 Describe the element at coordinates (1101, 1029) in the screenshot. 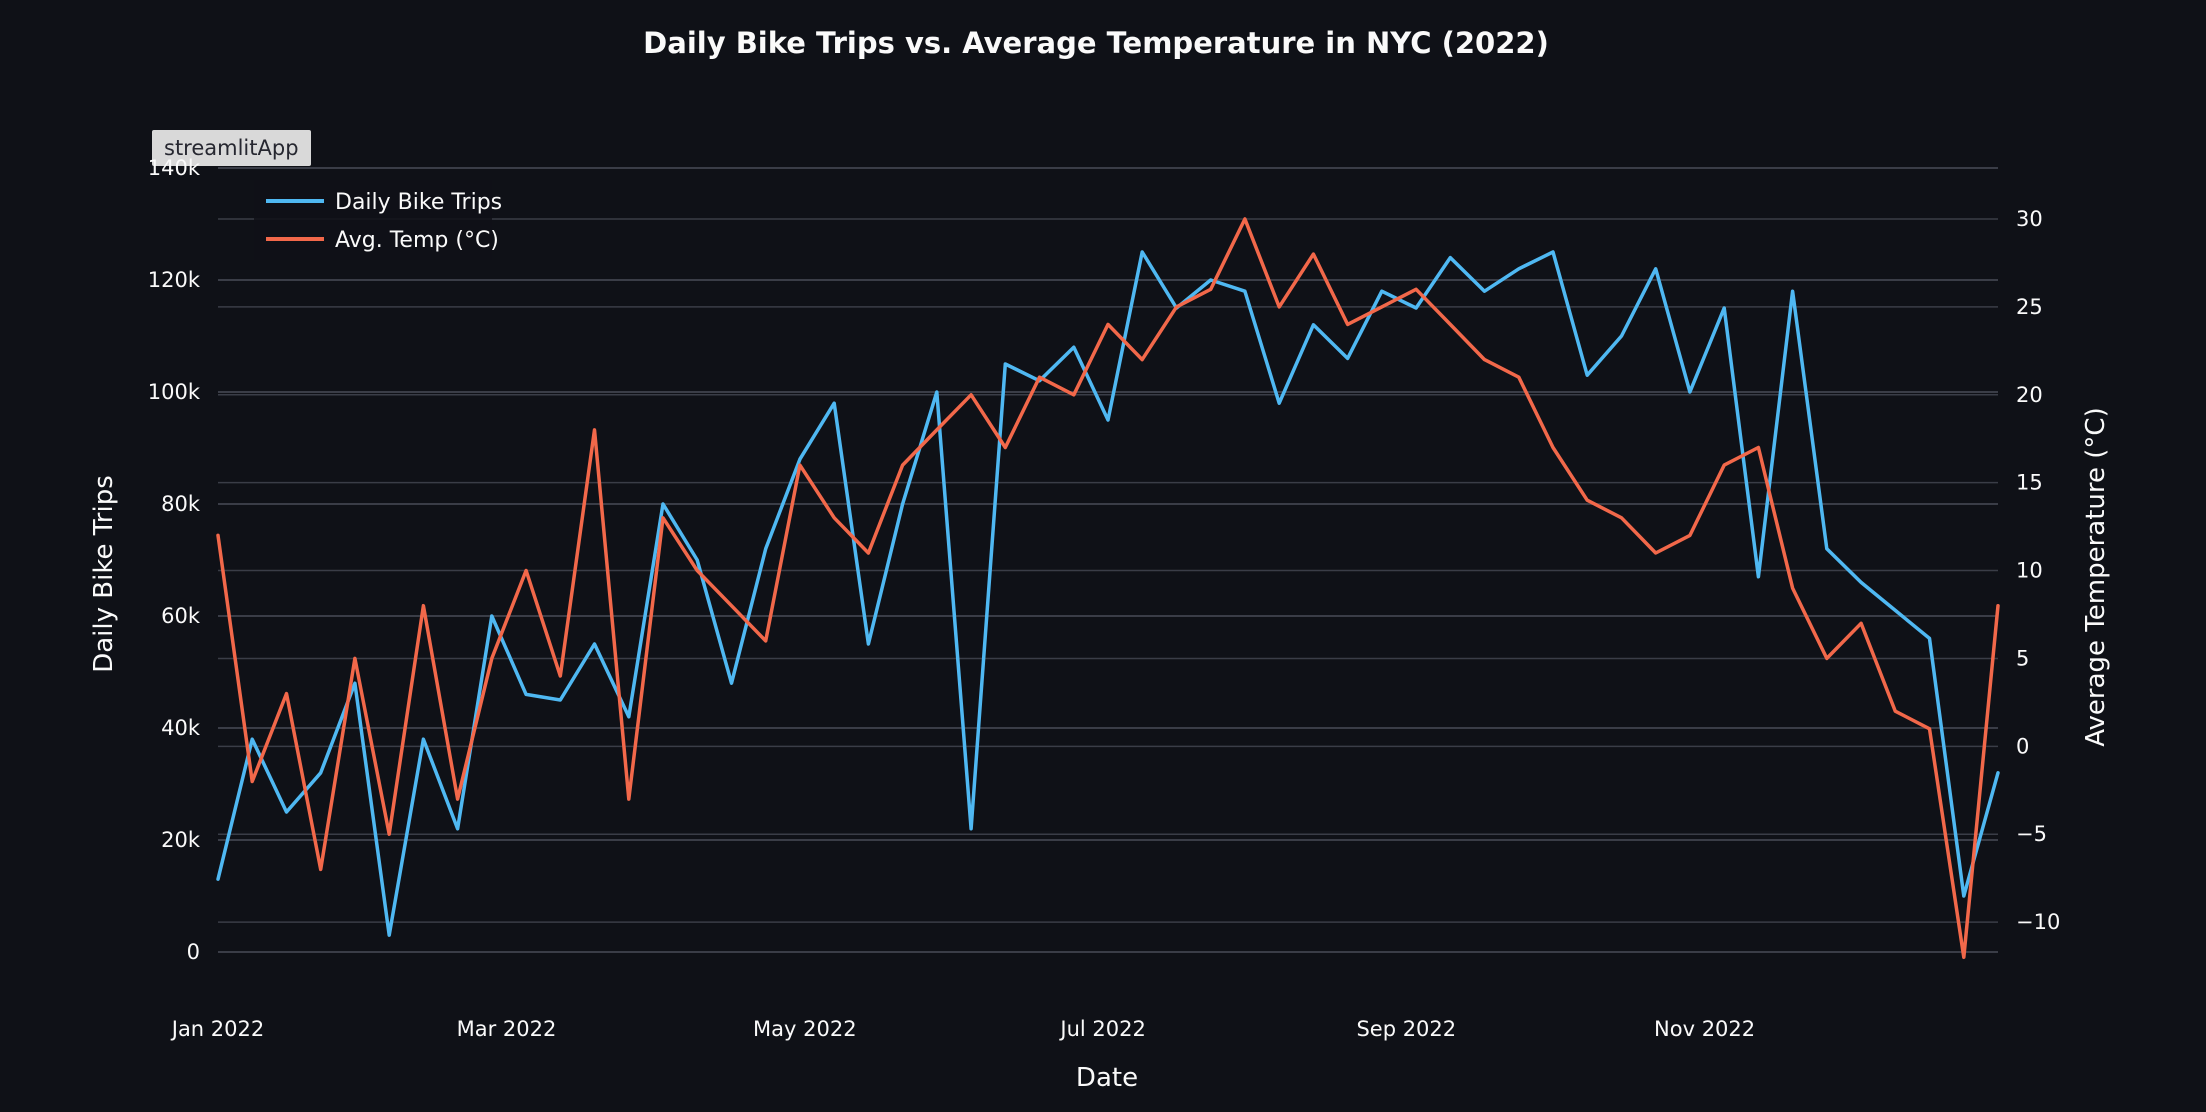

I see `x-tick-label: Jul 2022` at that location.